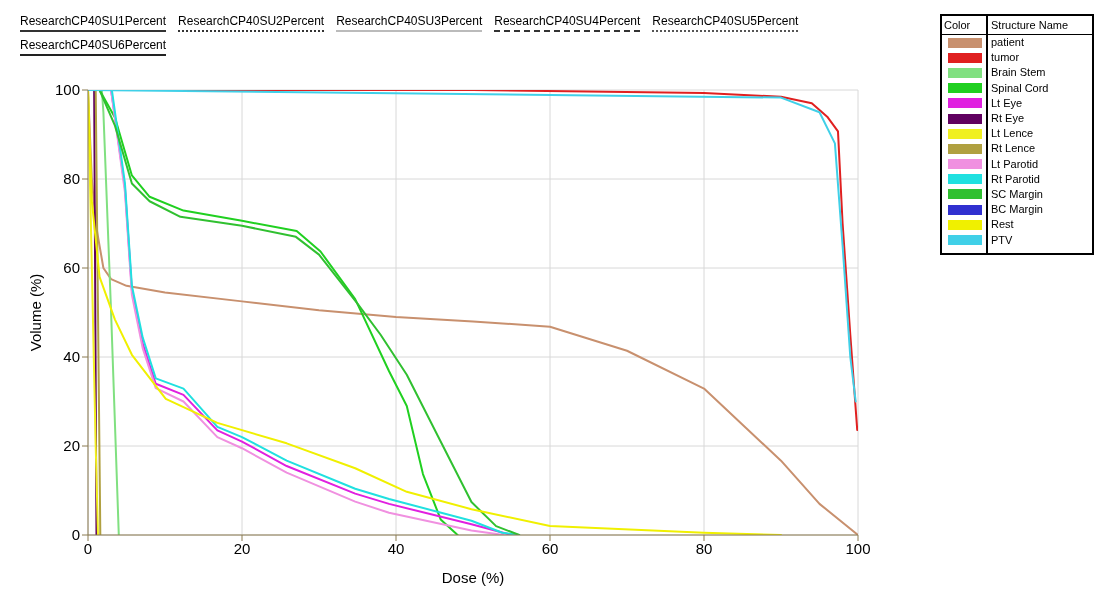  Describe the element at coordinates (1005, 58) in the screenshot. I see `legend-label: tumor` at that location.